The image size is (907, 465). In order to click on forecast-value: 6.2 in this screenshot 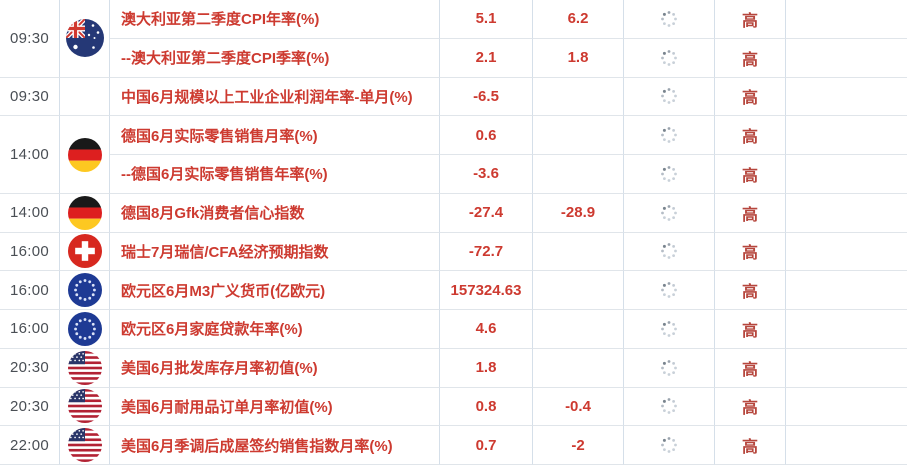, I will do `click(578, 19)`.